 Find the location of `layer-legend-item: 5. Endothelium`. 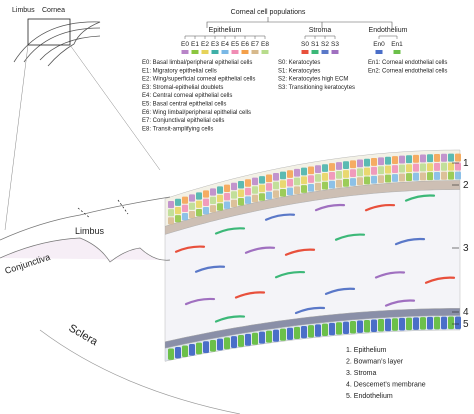

layer-legend-item: 5. Endothelium is located at coordinates (369, 396).